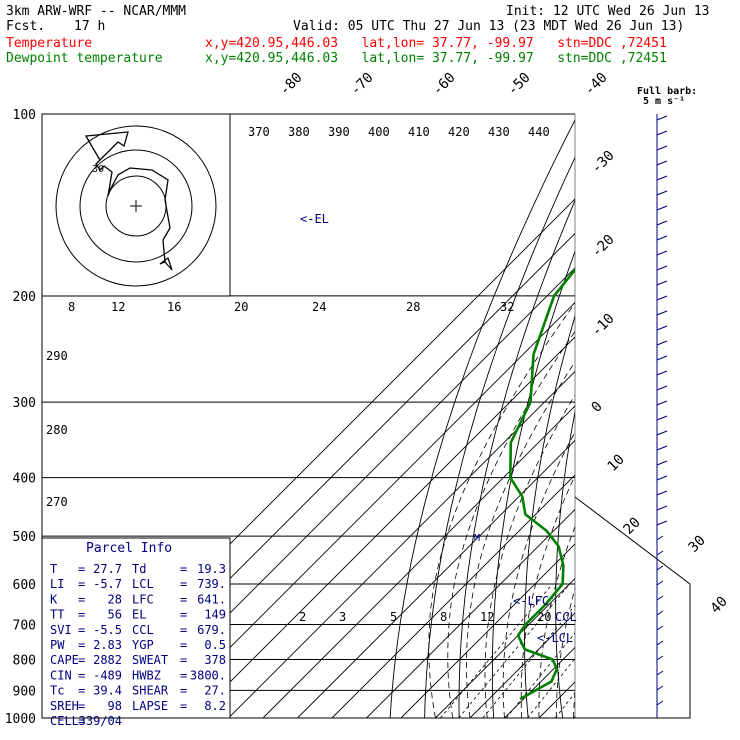 This screenshot has height=740, width=740. Describe the element at coordinates (597, 407) in the screenshot. I see `isotherm-tick-label: 0` at that location.